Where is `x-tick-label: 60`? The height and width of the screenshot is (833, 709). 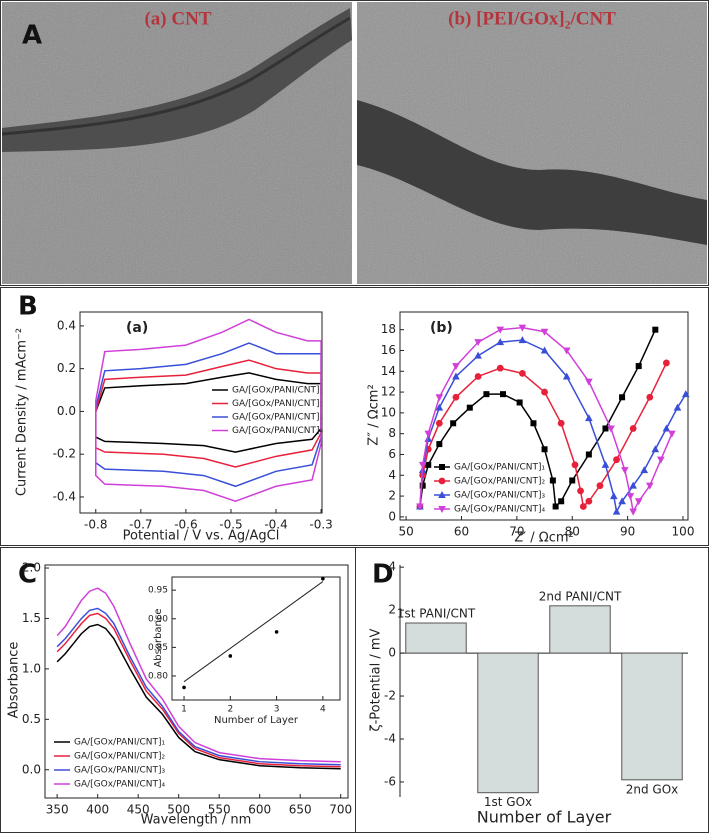
x-tick-label: 60 is located at coordinates (461, 532).